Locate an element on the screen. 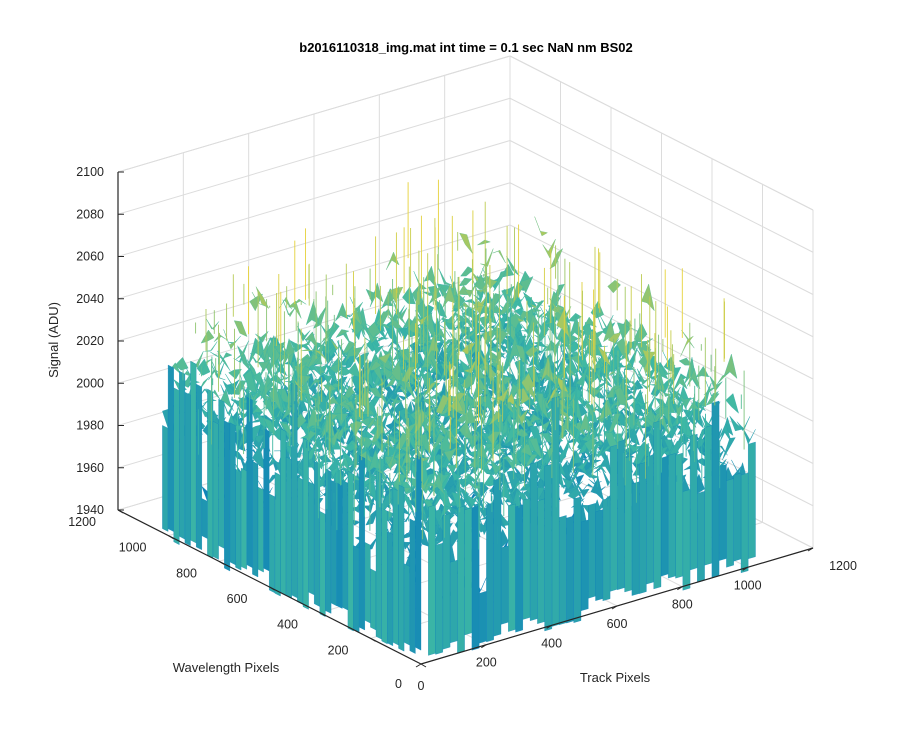  y-tick-label: 400 is located at coordinates (287, 625).